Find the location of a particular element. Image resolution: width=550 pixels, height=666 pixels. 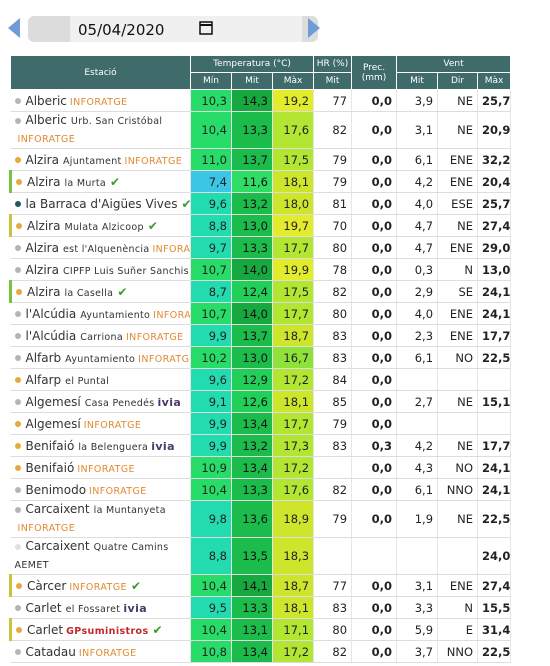

station-cell: Alfarp el Puntal is located at coordinates (100, 379).